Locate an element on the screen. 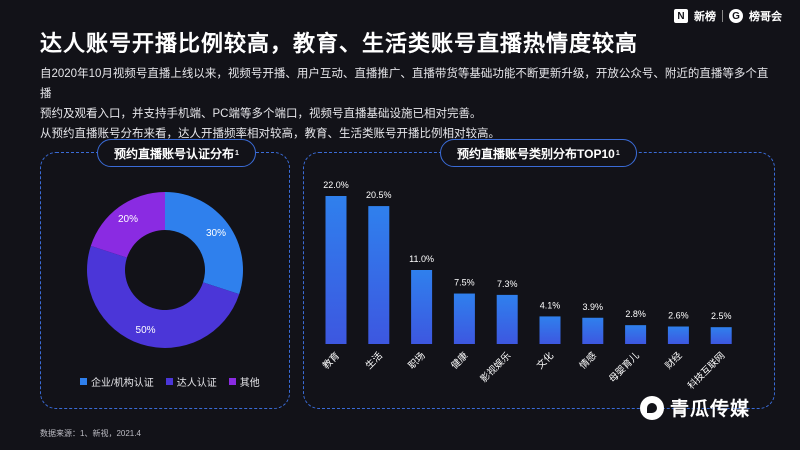  legend-swatch-enterprise is located at coordinates (83, 381).